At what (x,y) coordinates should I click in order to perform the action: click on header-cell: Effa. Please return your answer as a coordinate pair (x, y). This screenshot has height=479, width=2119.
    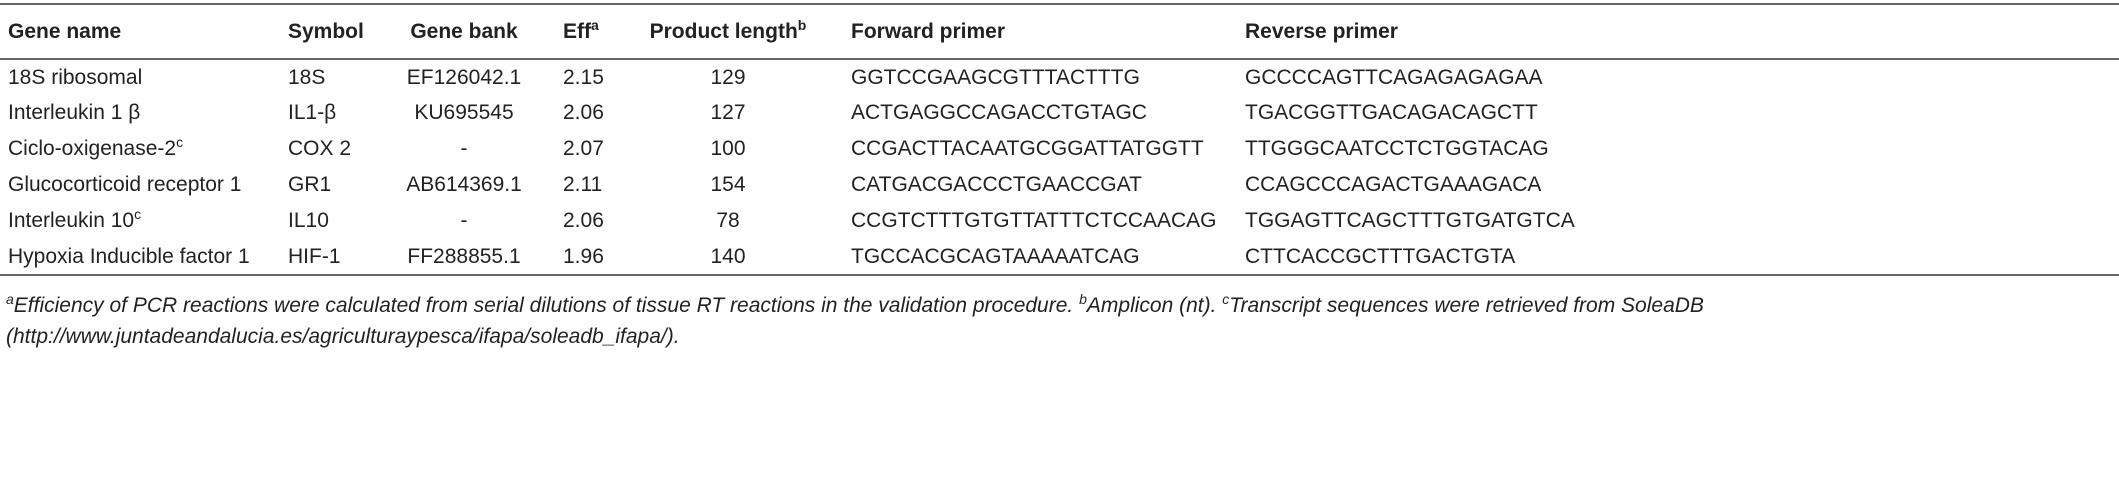
    Looking at the image, I should click on (578, 31).